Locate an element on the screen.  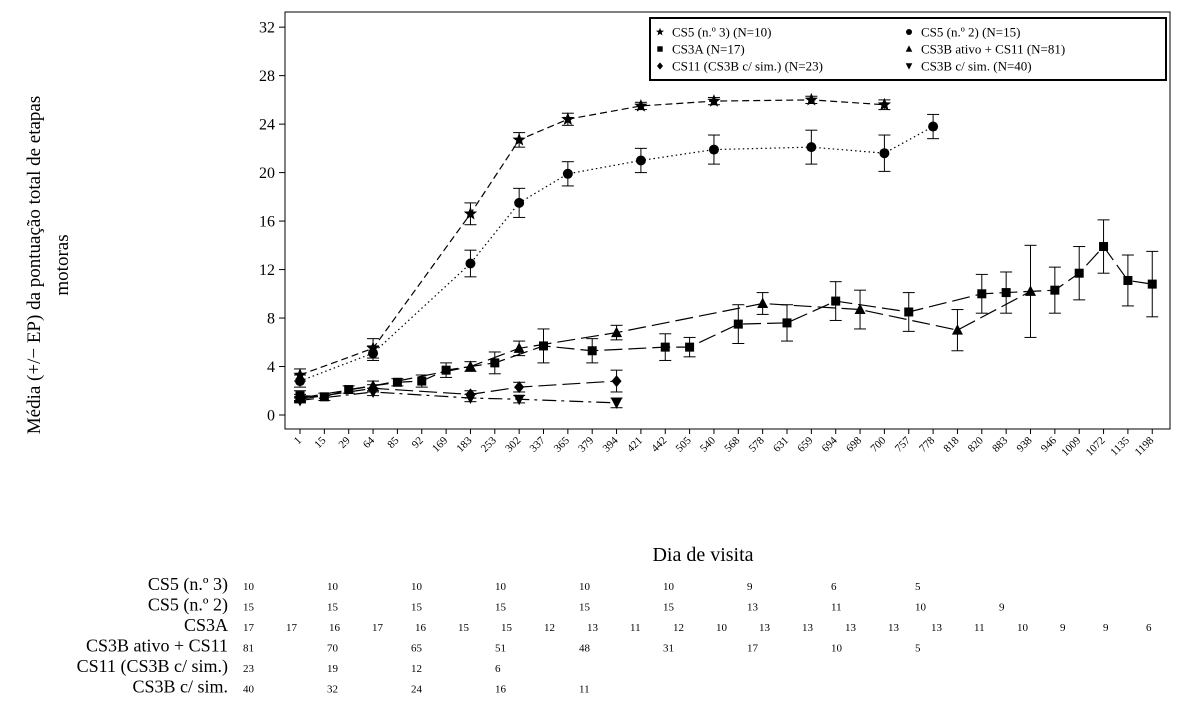
x-tick-label: 883 is located at coordinates (1000, 444).